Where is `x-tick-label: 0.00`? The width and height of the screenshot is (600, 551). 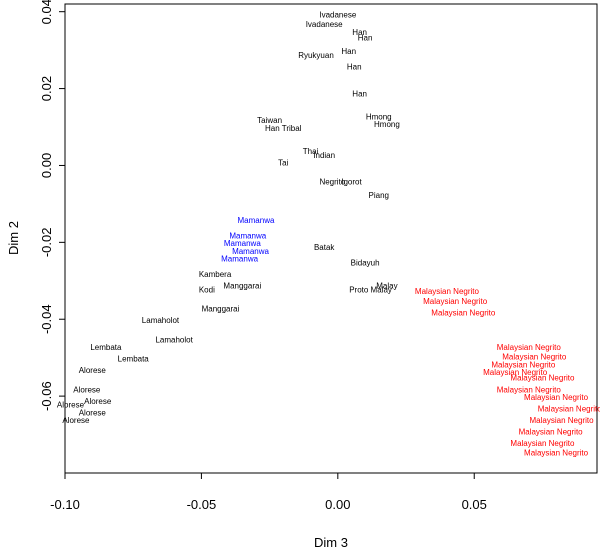 x-tick-label: 0.00 is located at coordinates (337, 504).